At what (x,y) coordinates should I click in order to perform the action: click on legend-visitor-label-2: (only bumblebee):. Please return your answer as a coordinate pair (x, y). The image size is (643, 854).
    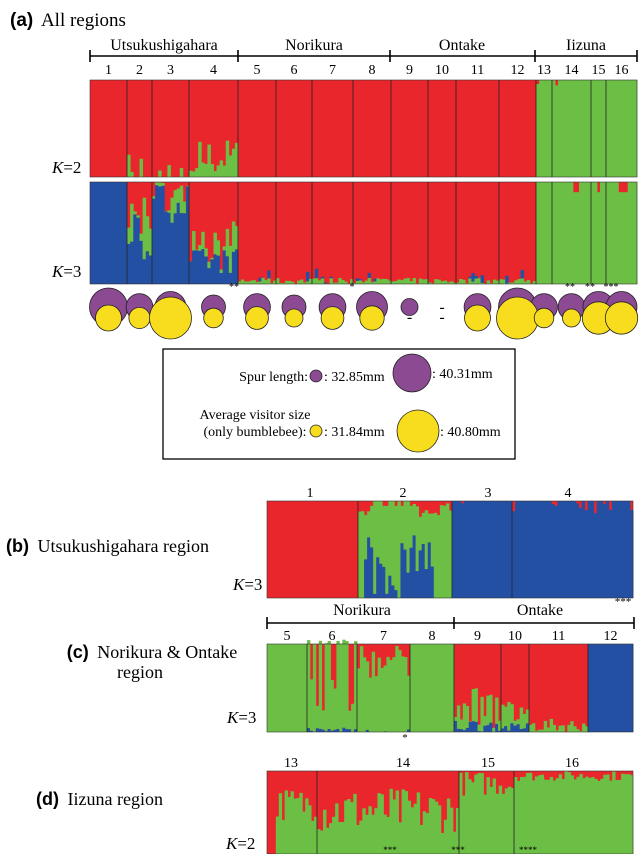
    Looking at the image, I should click on (254, 432).